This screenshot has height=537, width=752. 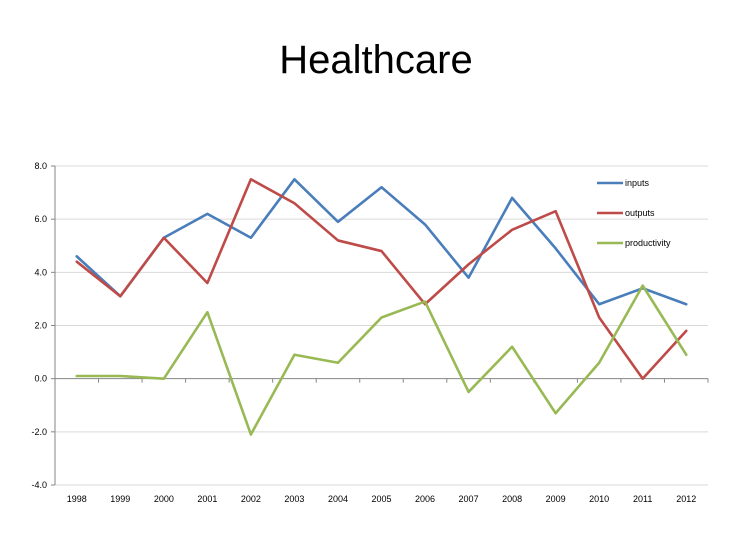 What do you see at coordinates (251, 499) in the screenshot?
I see `x-tick-label: 2002` at bounding box center [251, 499].